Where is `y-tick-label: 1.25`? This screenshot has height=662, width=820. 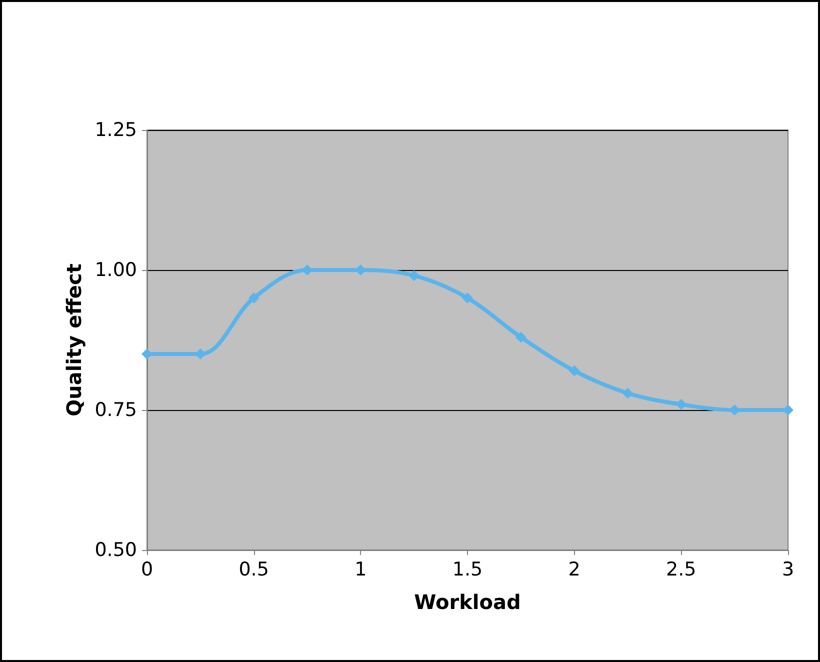 y-tick-label: 1.25 is located at coordinates (115, 130).